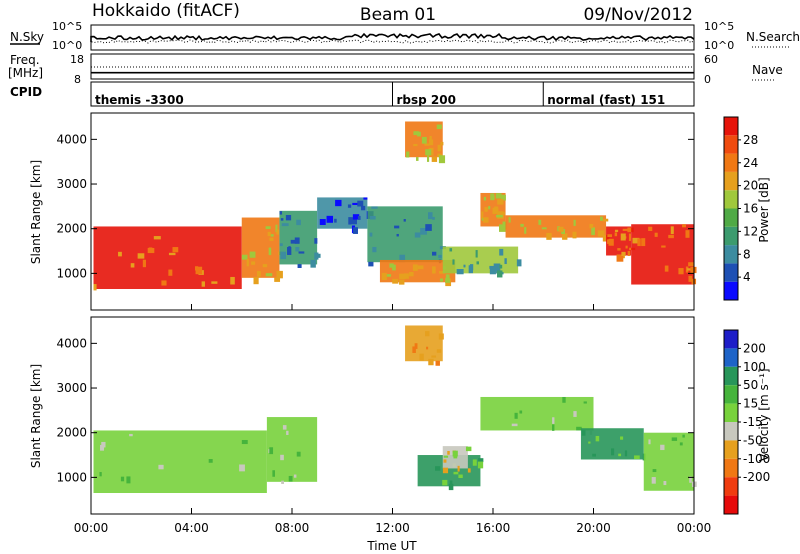 Image resolution: width=800 pixels, height=554 pixels. I want to click on colorbar-tick-label: 20, so click(750, 186).